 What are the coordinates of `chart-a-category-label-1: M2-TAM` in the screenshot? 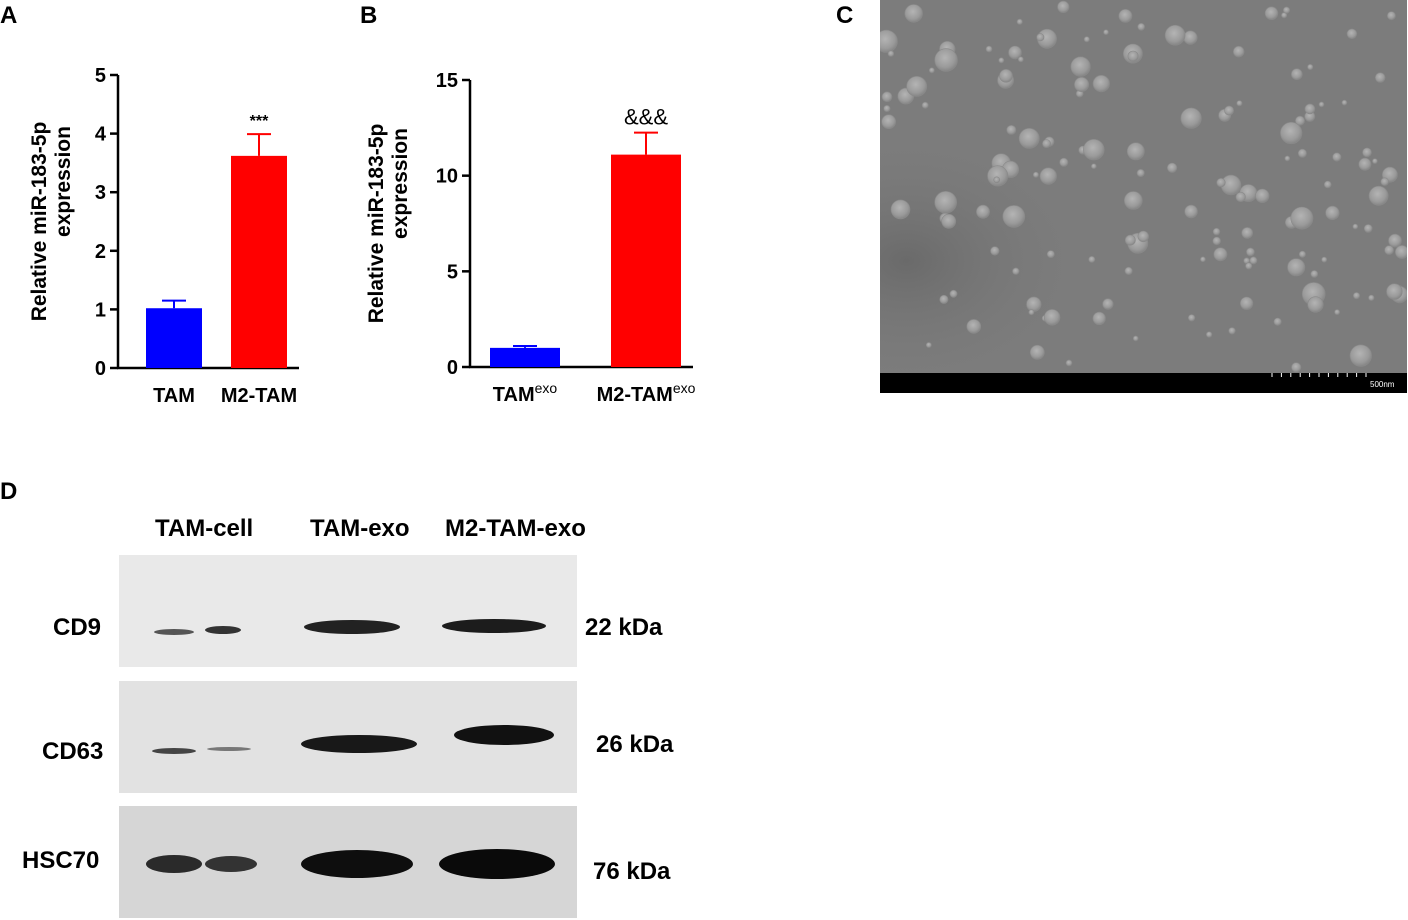 It's located at (259, 396).